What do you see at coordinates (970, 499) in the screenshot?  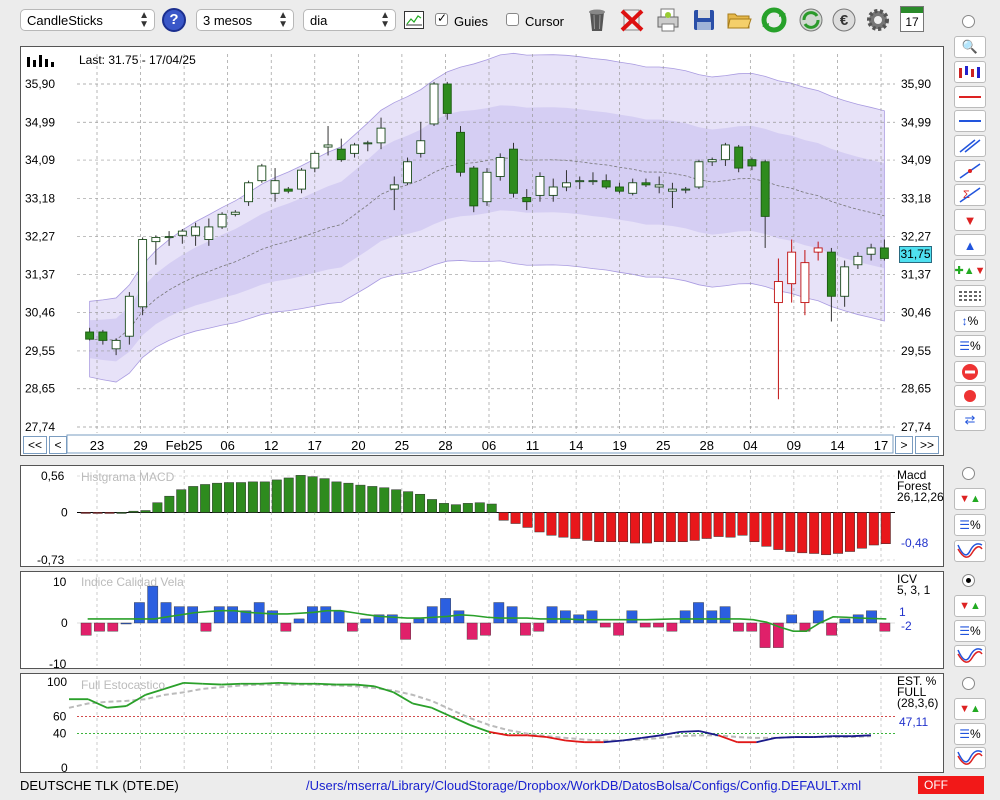 I see `macd-signals-button: ▼▲` at bounding box center [970, 499].